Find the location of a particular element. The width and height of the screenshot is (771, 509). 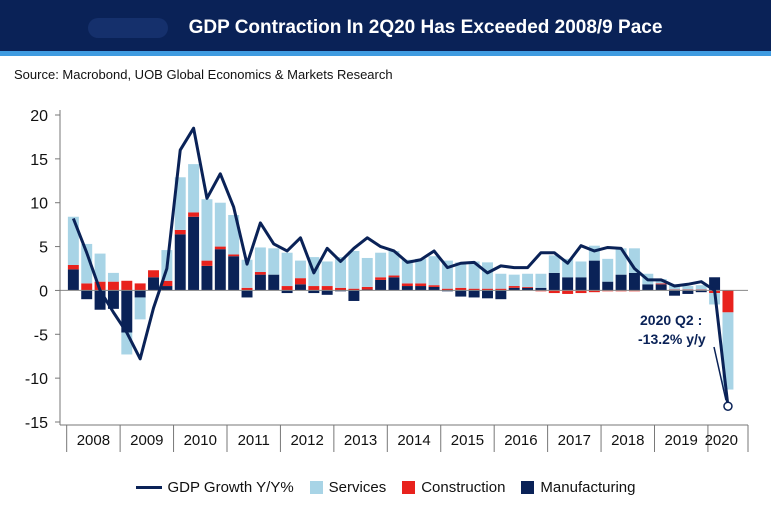

bar-services-2013Q3 is located at coordinates (367, 272).